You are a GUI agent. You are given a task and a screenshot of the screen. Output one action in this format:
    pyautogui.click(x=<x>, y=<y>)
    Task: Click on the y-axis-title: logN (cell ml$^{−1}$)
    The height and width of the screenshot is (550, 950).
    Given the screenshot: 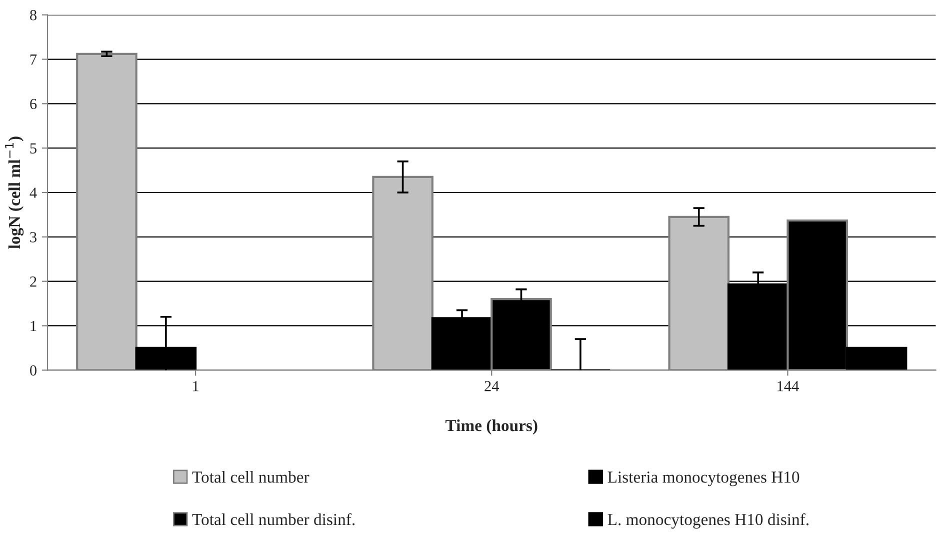 What is the action you would take?
    pyautogui.click(x=14, y=192)
    